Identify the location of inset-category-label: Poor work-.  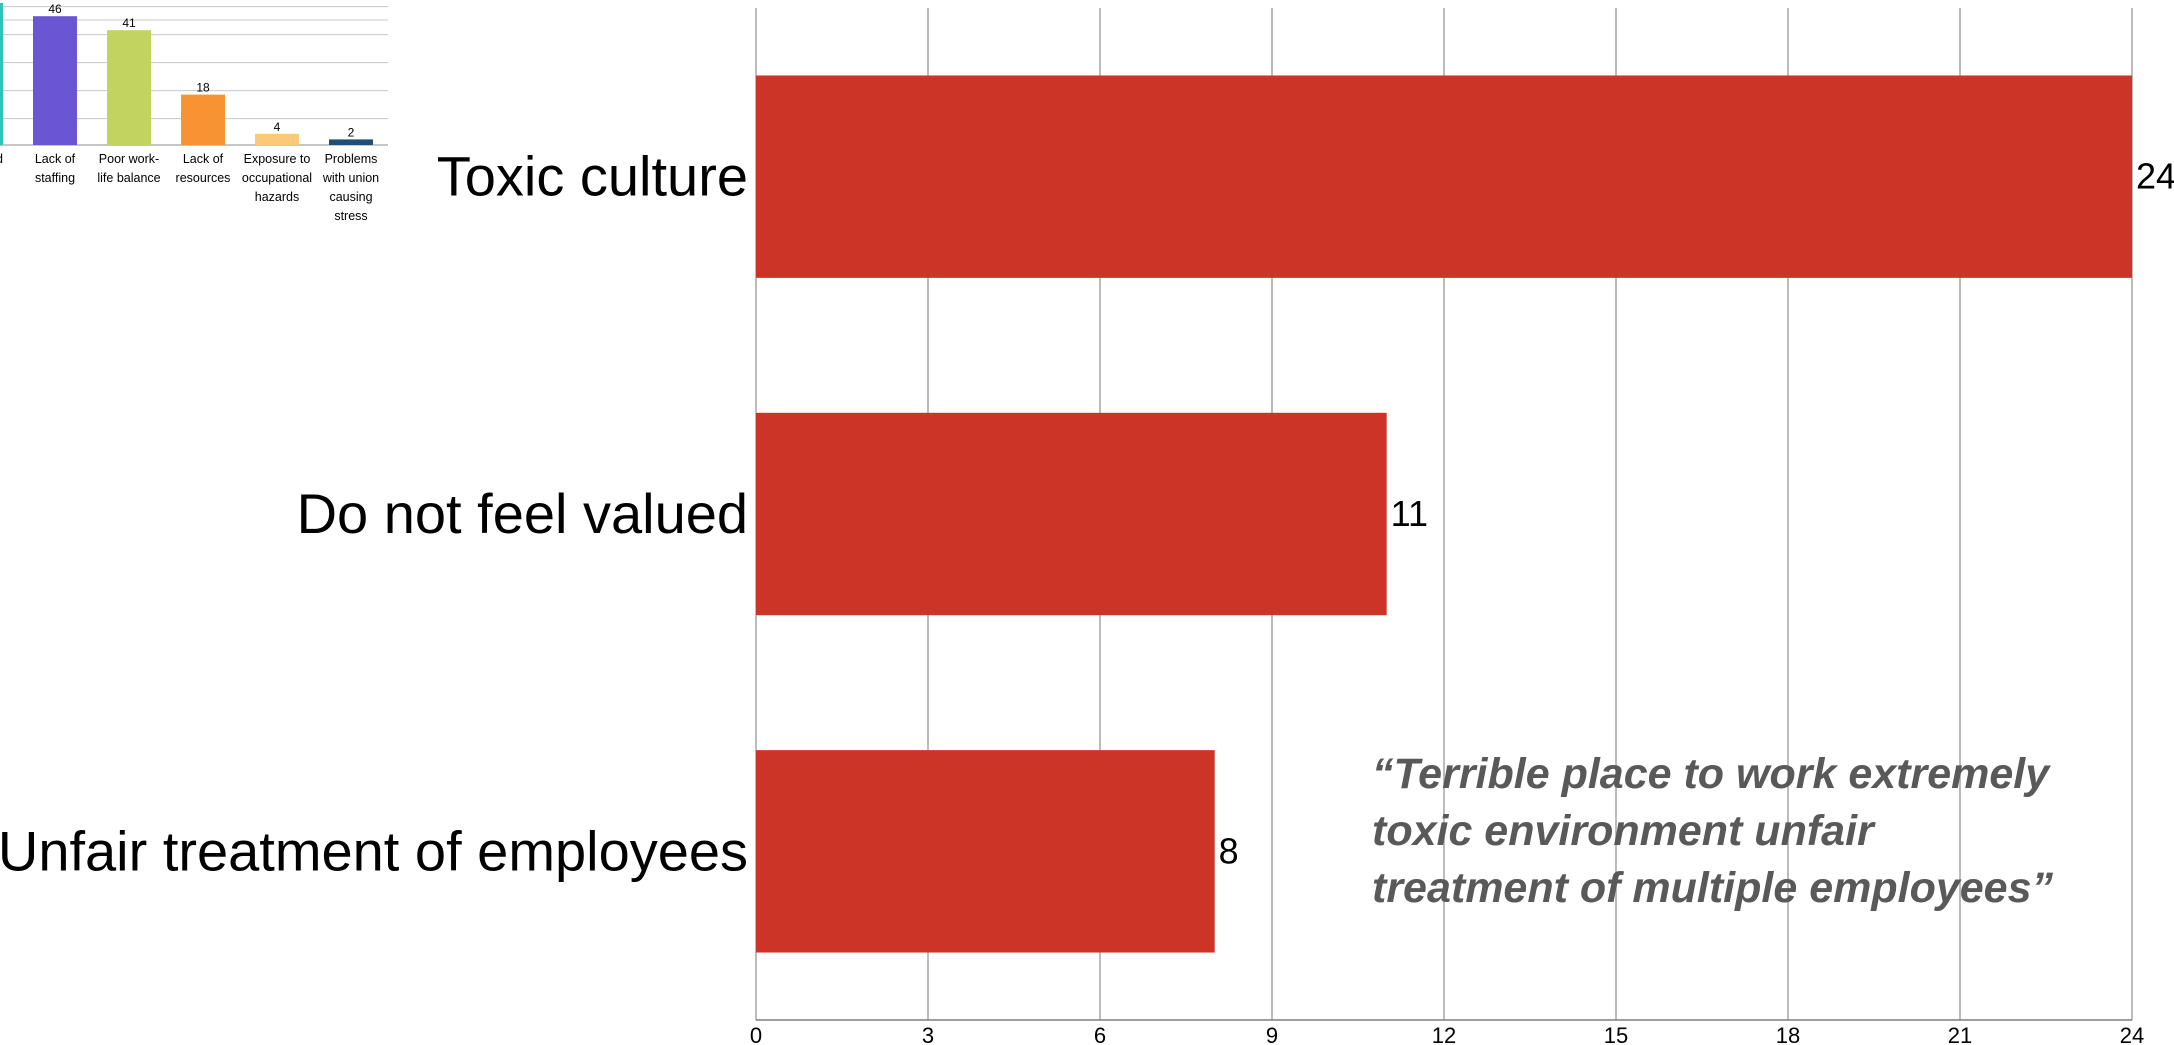
(129, 159).